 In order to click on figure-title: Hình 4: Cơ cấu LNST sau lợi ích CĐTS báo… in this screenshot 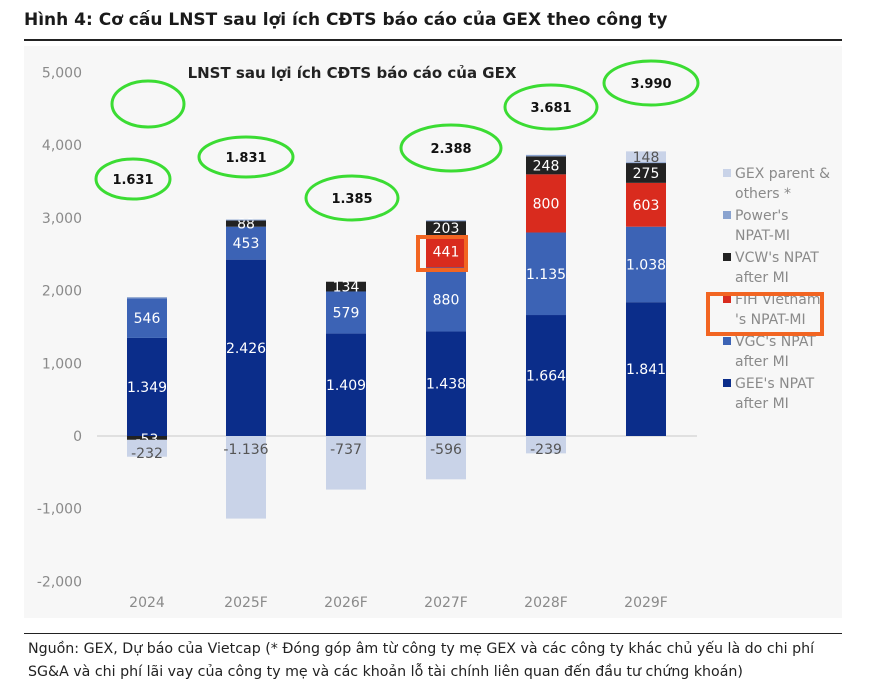, I will do `click(346, 20)`.